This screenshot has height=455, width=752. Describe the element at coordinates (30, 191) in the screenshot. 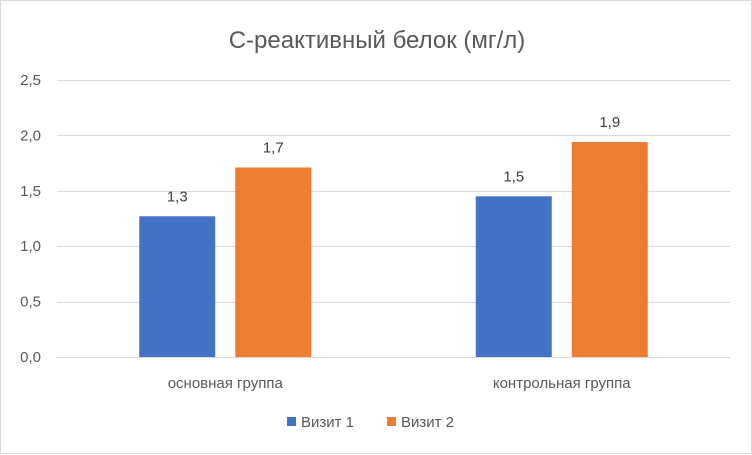

I see `y-tick-label: 1,5` at that location.